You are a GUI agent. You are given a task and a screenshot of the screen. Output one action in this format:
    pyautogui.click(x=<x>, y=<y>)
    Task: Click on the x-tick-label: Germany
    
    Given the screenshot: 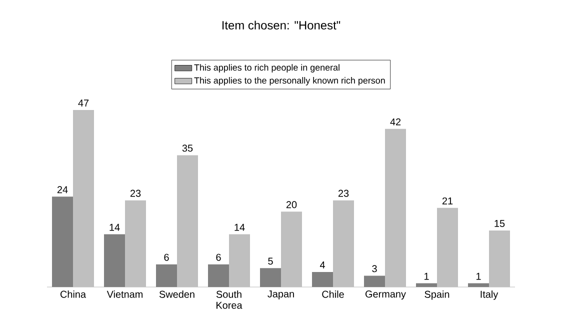 What is the action you would take?
    pyautogui.click(x=386, y=295)
    